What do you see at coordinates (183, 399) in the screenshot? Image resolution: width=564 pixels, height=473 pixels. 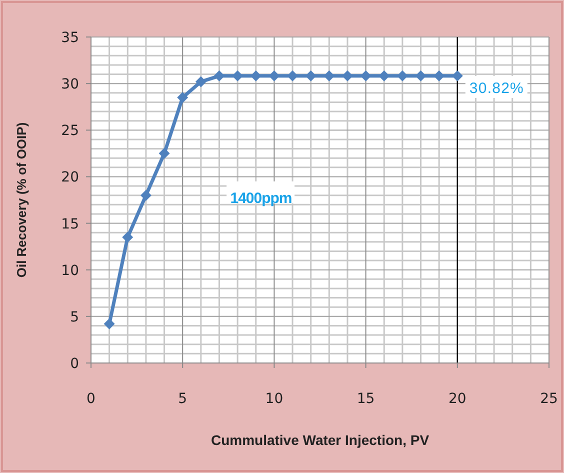 I see `x-tick-label: 5` at bounding box center [183, 399].